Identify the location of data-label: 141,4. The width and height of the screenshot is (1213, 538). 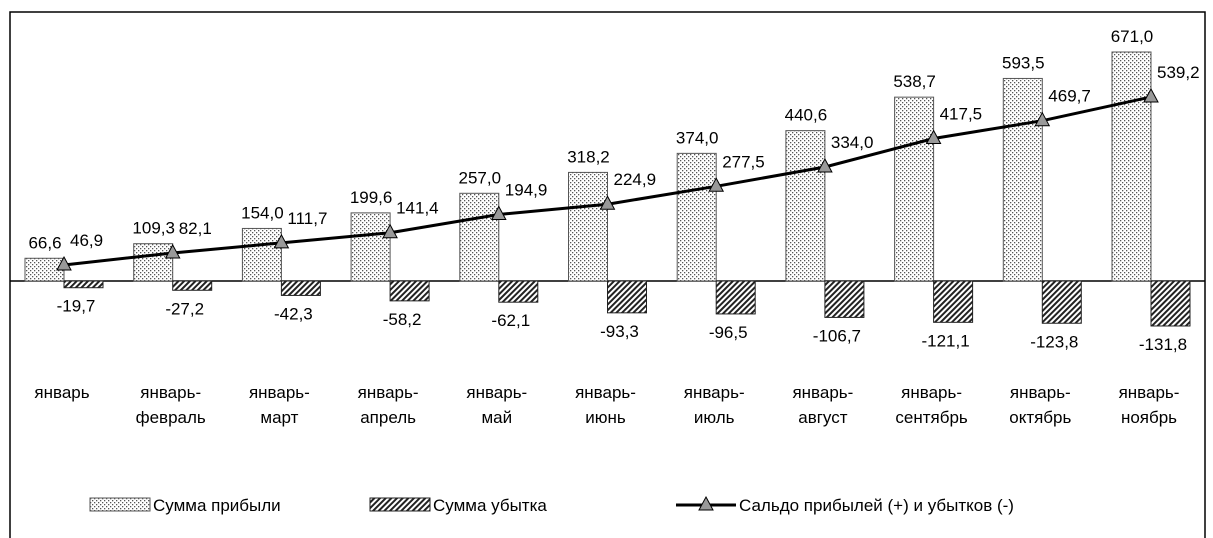
(417, 208).